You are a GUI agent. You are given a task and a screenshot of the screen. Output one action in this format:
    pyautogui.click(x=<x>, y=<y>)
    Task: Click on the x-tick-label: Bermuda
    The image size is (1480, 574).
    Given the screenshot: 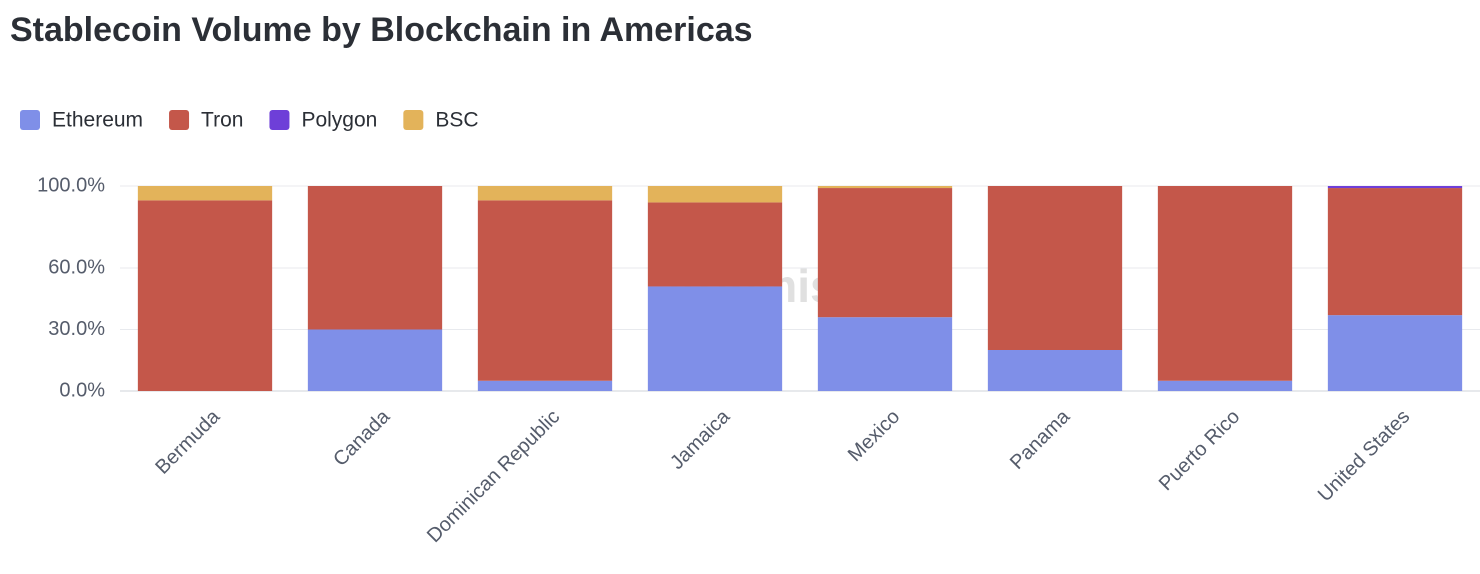 What is the action you would take?
    pyautogui.click(x=188, y=442)
    